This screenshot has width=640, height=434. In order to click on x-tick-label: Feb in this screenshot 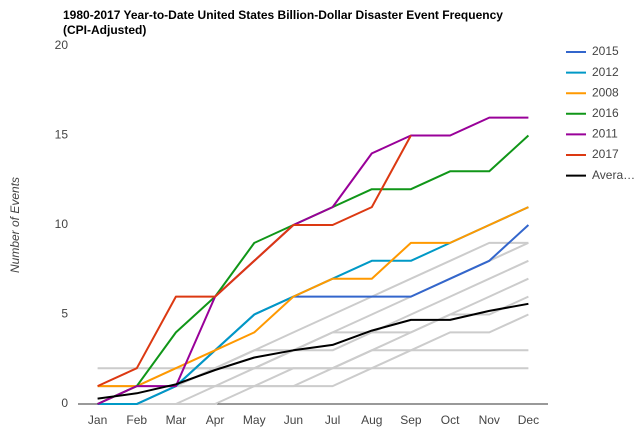, I will do `click(136, 420)`.